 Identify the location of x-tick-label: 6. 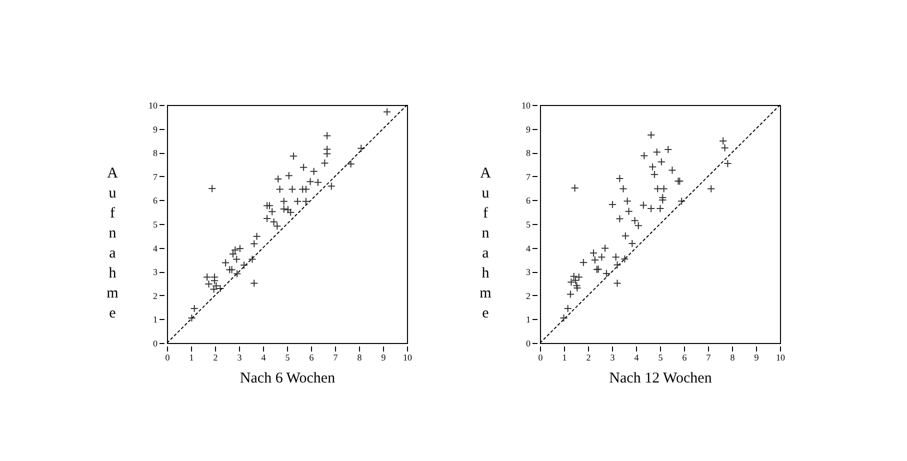
(685, 357).